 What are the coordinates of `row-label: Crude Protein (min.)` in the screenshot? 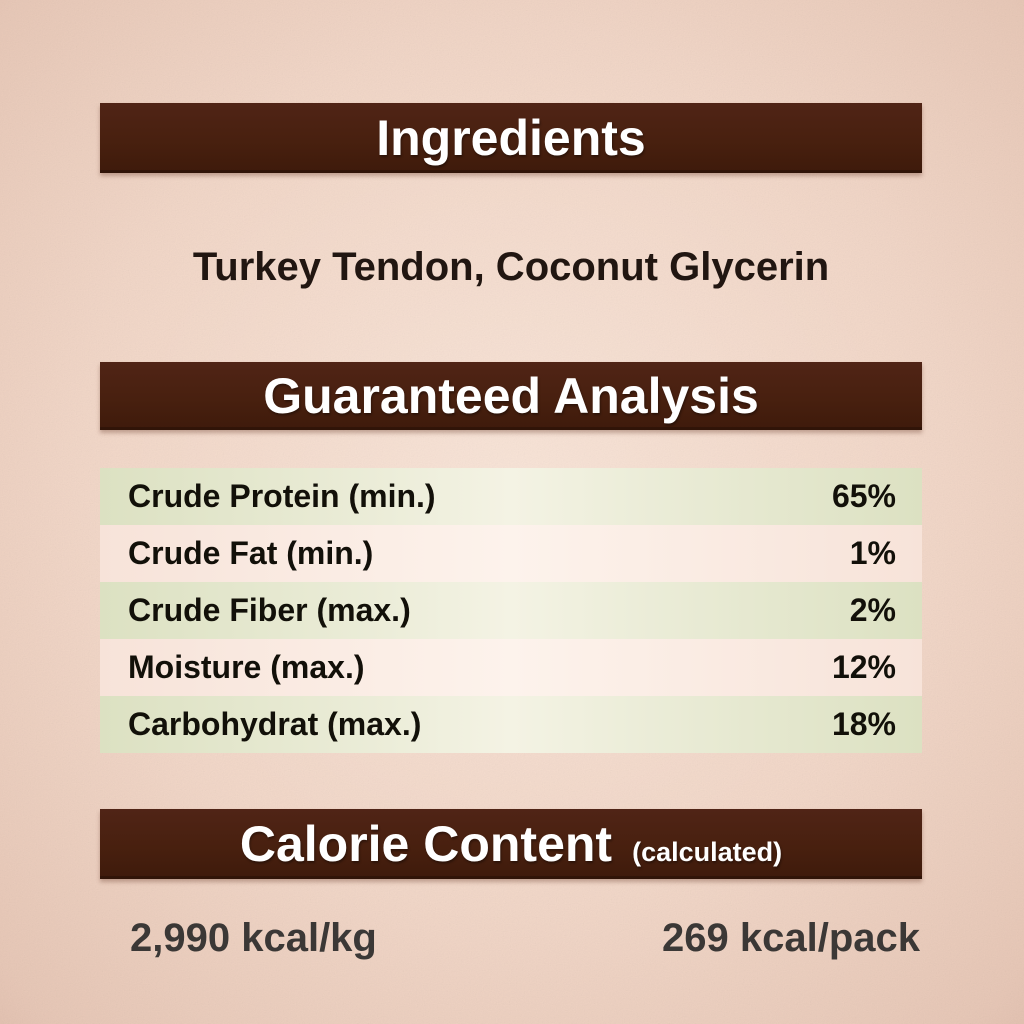 It's located at (282, 496).